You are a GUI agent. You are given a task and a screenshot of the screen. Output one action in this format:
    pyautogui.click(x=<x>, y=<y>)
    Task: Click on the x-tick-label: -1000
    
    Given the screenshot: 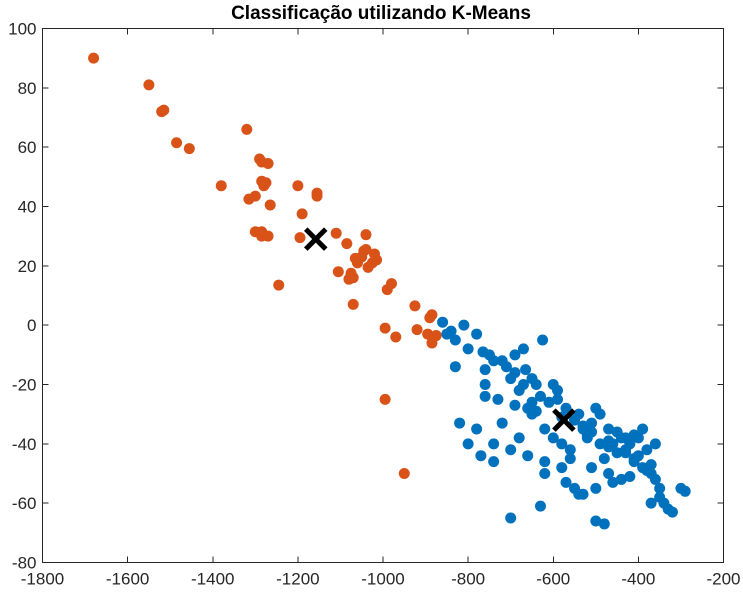 What is the action you would take?
    pyautogui.click(x=382, y=579)
    